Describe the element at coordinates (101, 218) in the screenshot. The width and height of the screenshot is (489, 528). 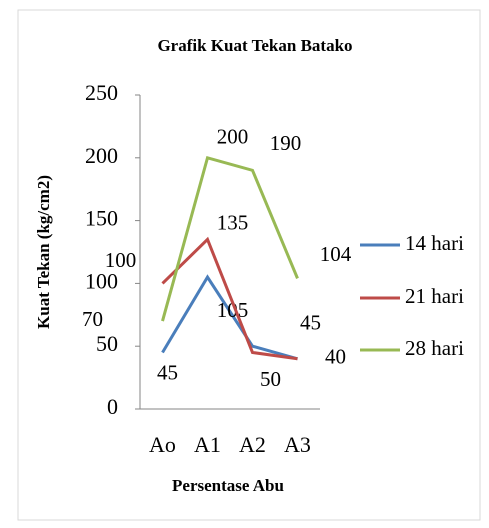
I see `y-tick-label: 150` at that location.